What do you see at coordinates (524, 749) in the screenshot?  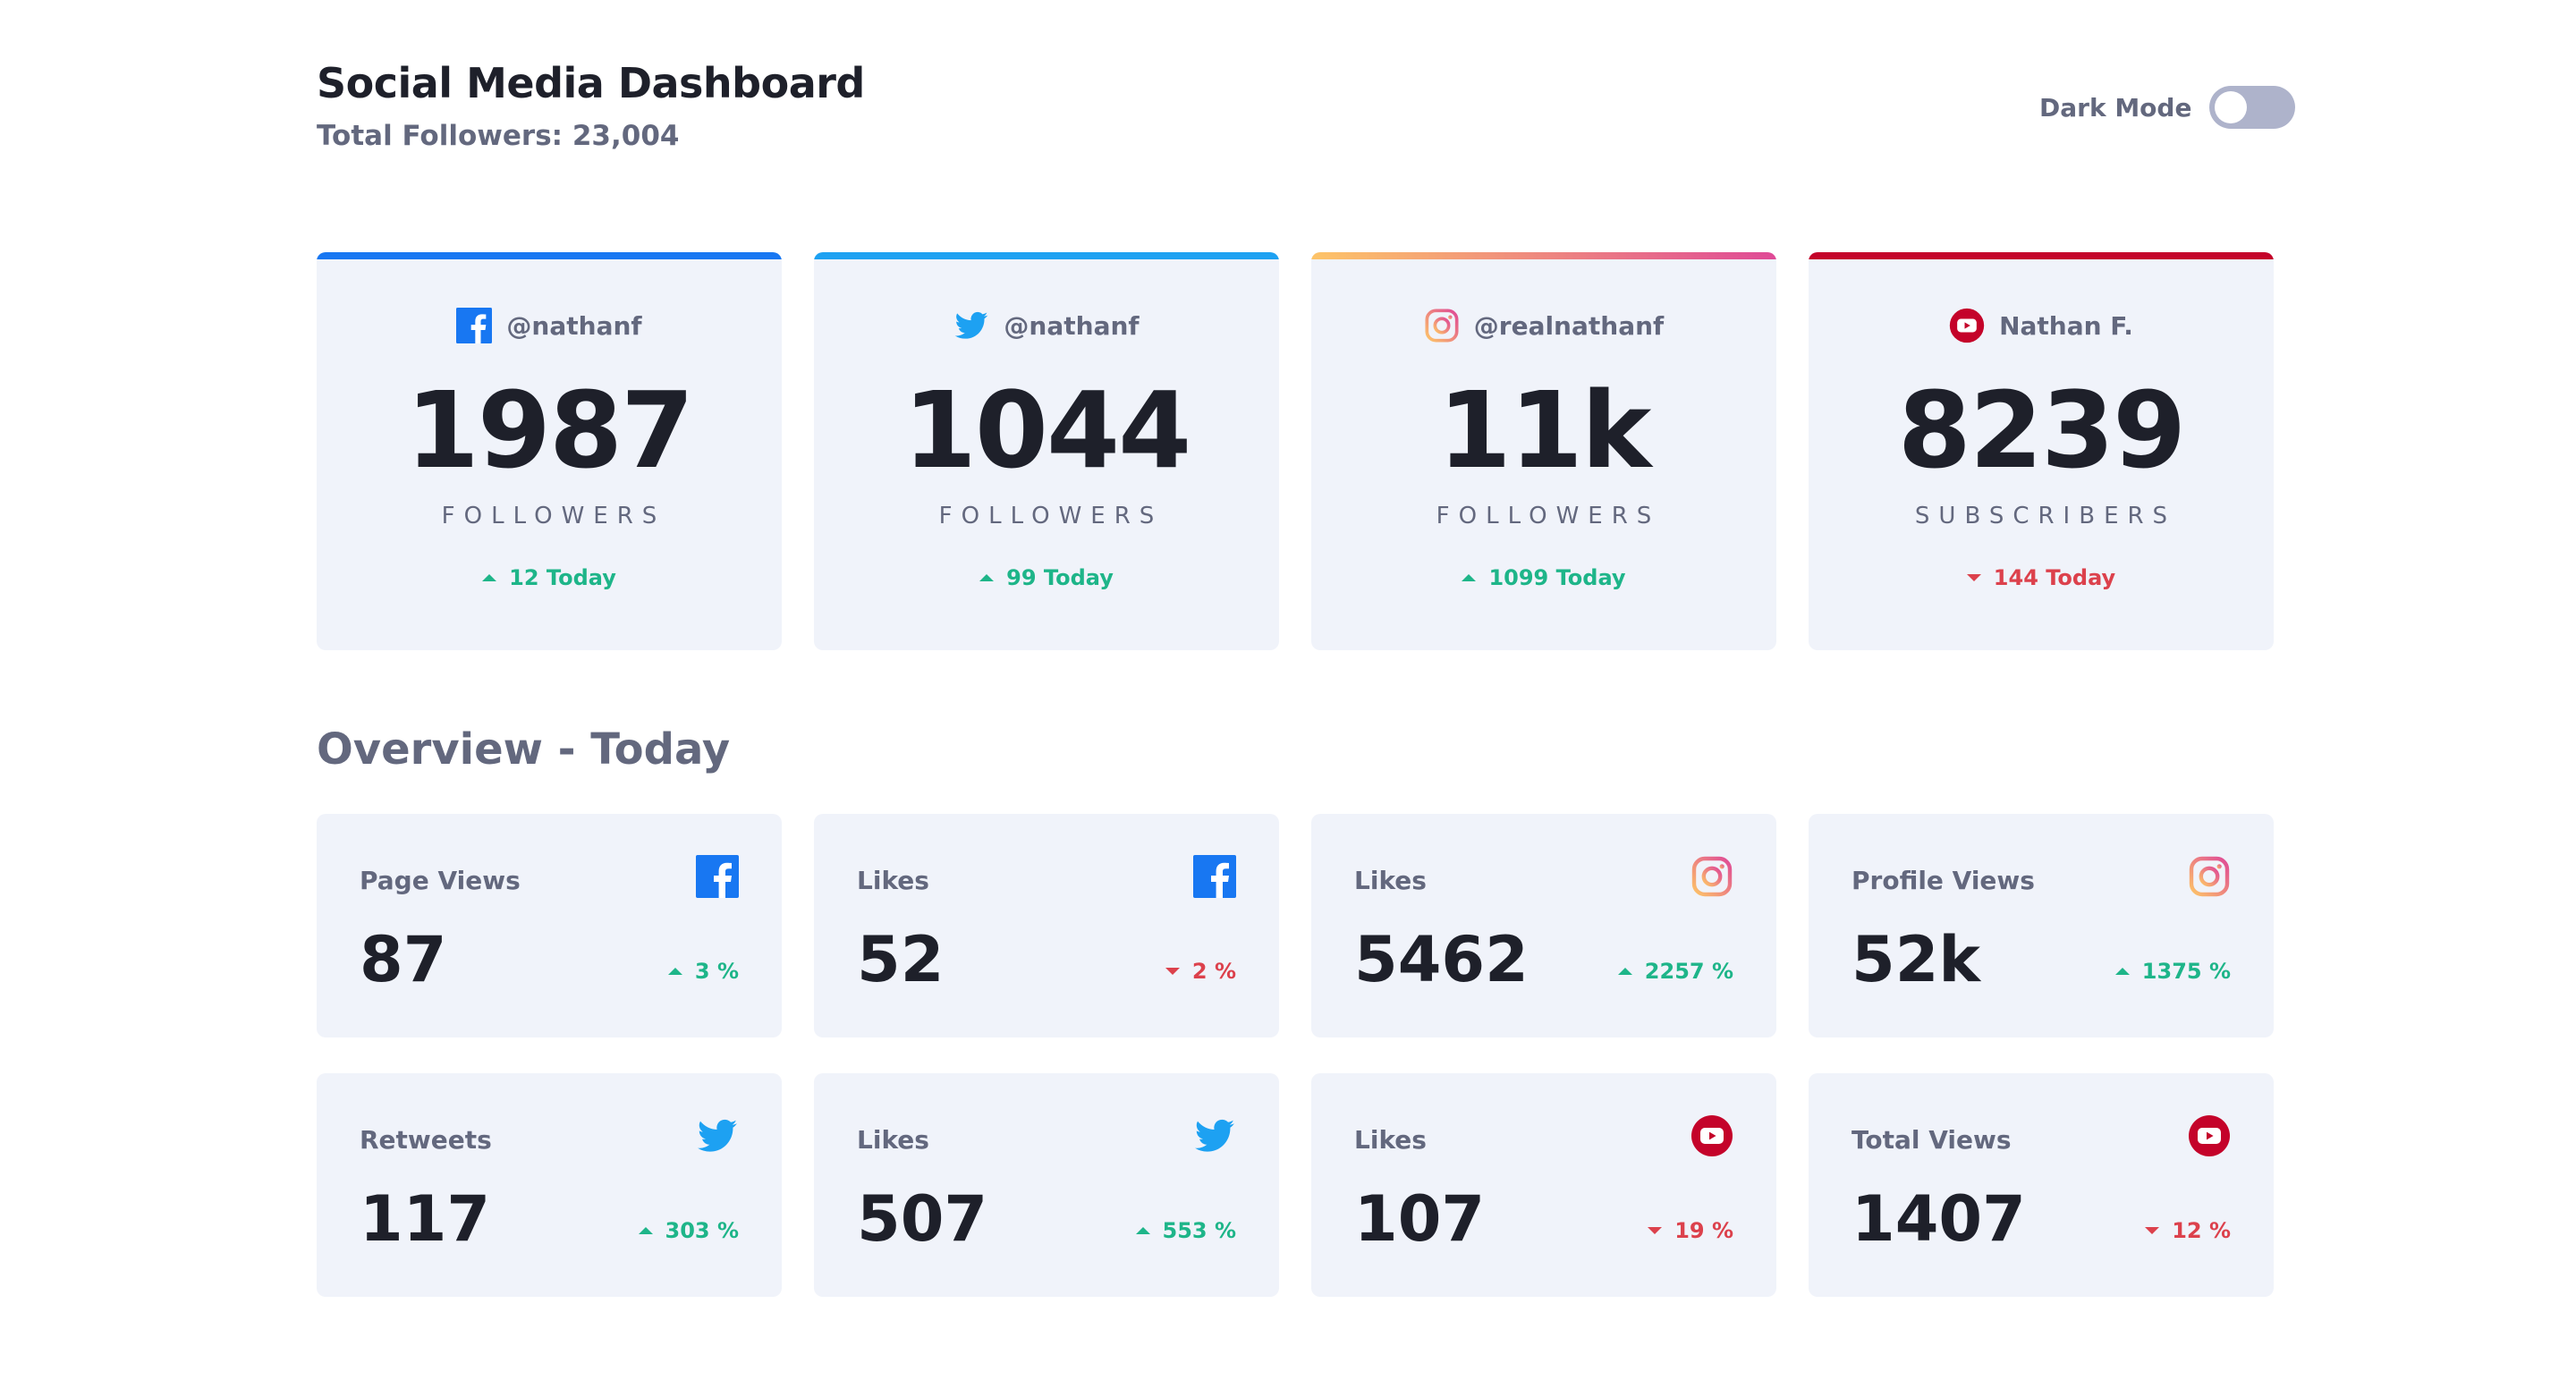 I see `overview-title: Overview - Today` at bounding box center [524, 749].